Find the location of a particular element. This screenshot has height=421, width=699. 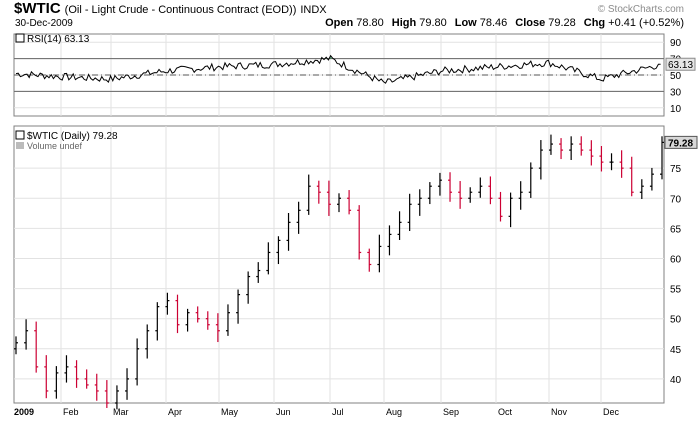

ohlc-low-label: Low is located at coordinates (466, 23).